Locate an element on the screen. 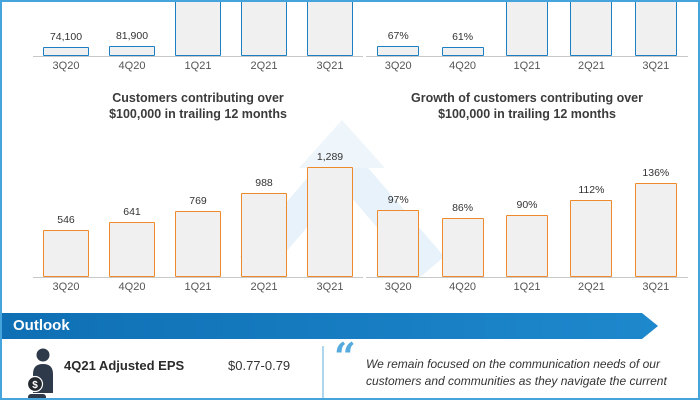 The width and height of the screenshot is (700, 400). bar-slot: 769 is located at coordinates (198, 212).